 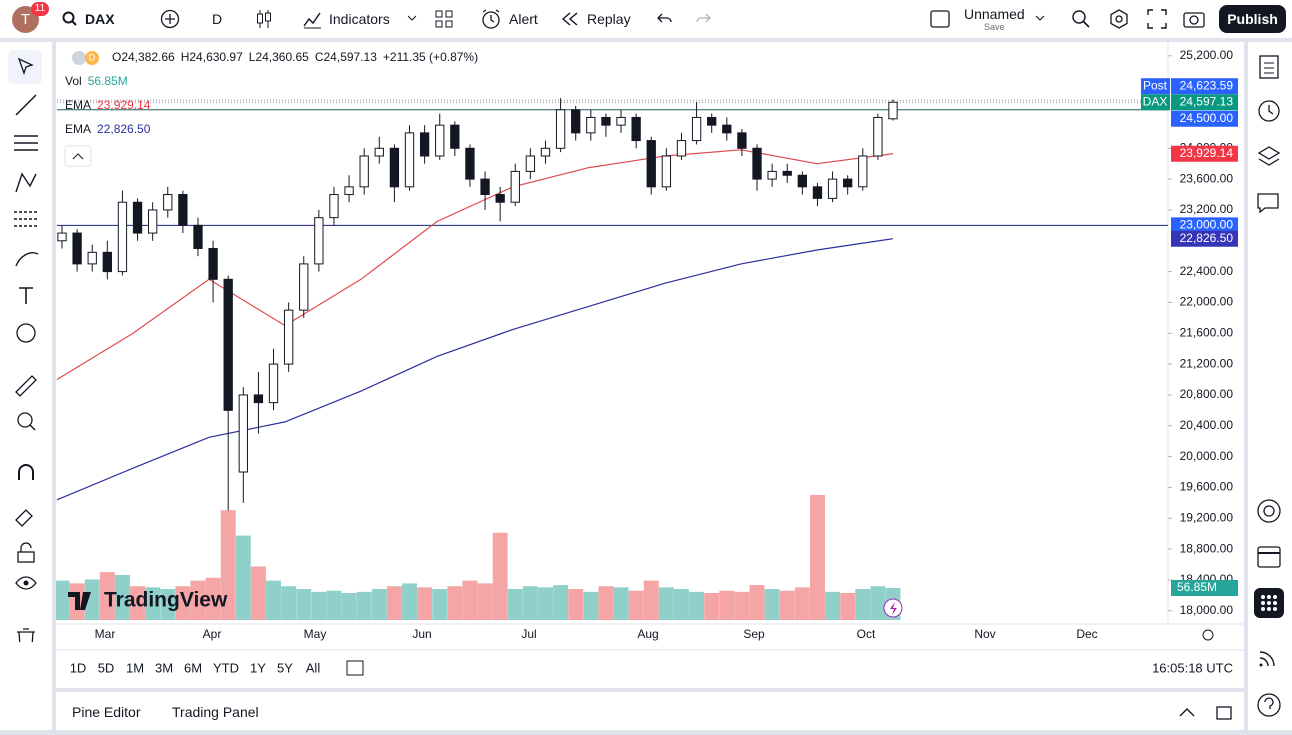 What do you see at coordinates (164, 667) in the screenshot?
I see `range-button: 3M` at bounding box center [164, 667].